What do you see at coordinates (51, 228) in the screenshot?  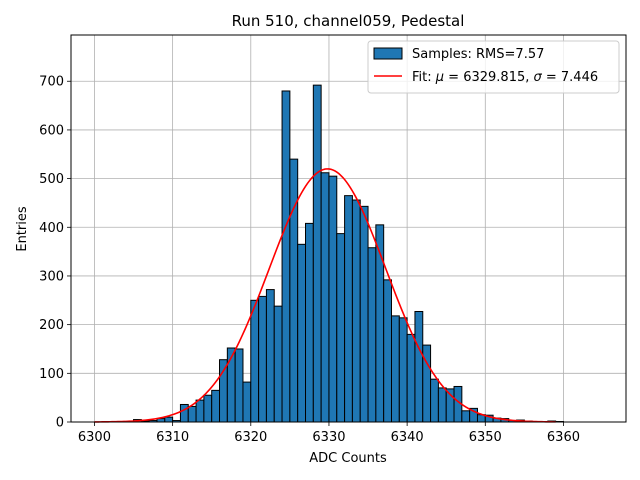 I see `y-tick-label: 400` at bounding box center [51, 228].